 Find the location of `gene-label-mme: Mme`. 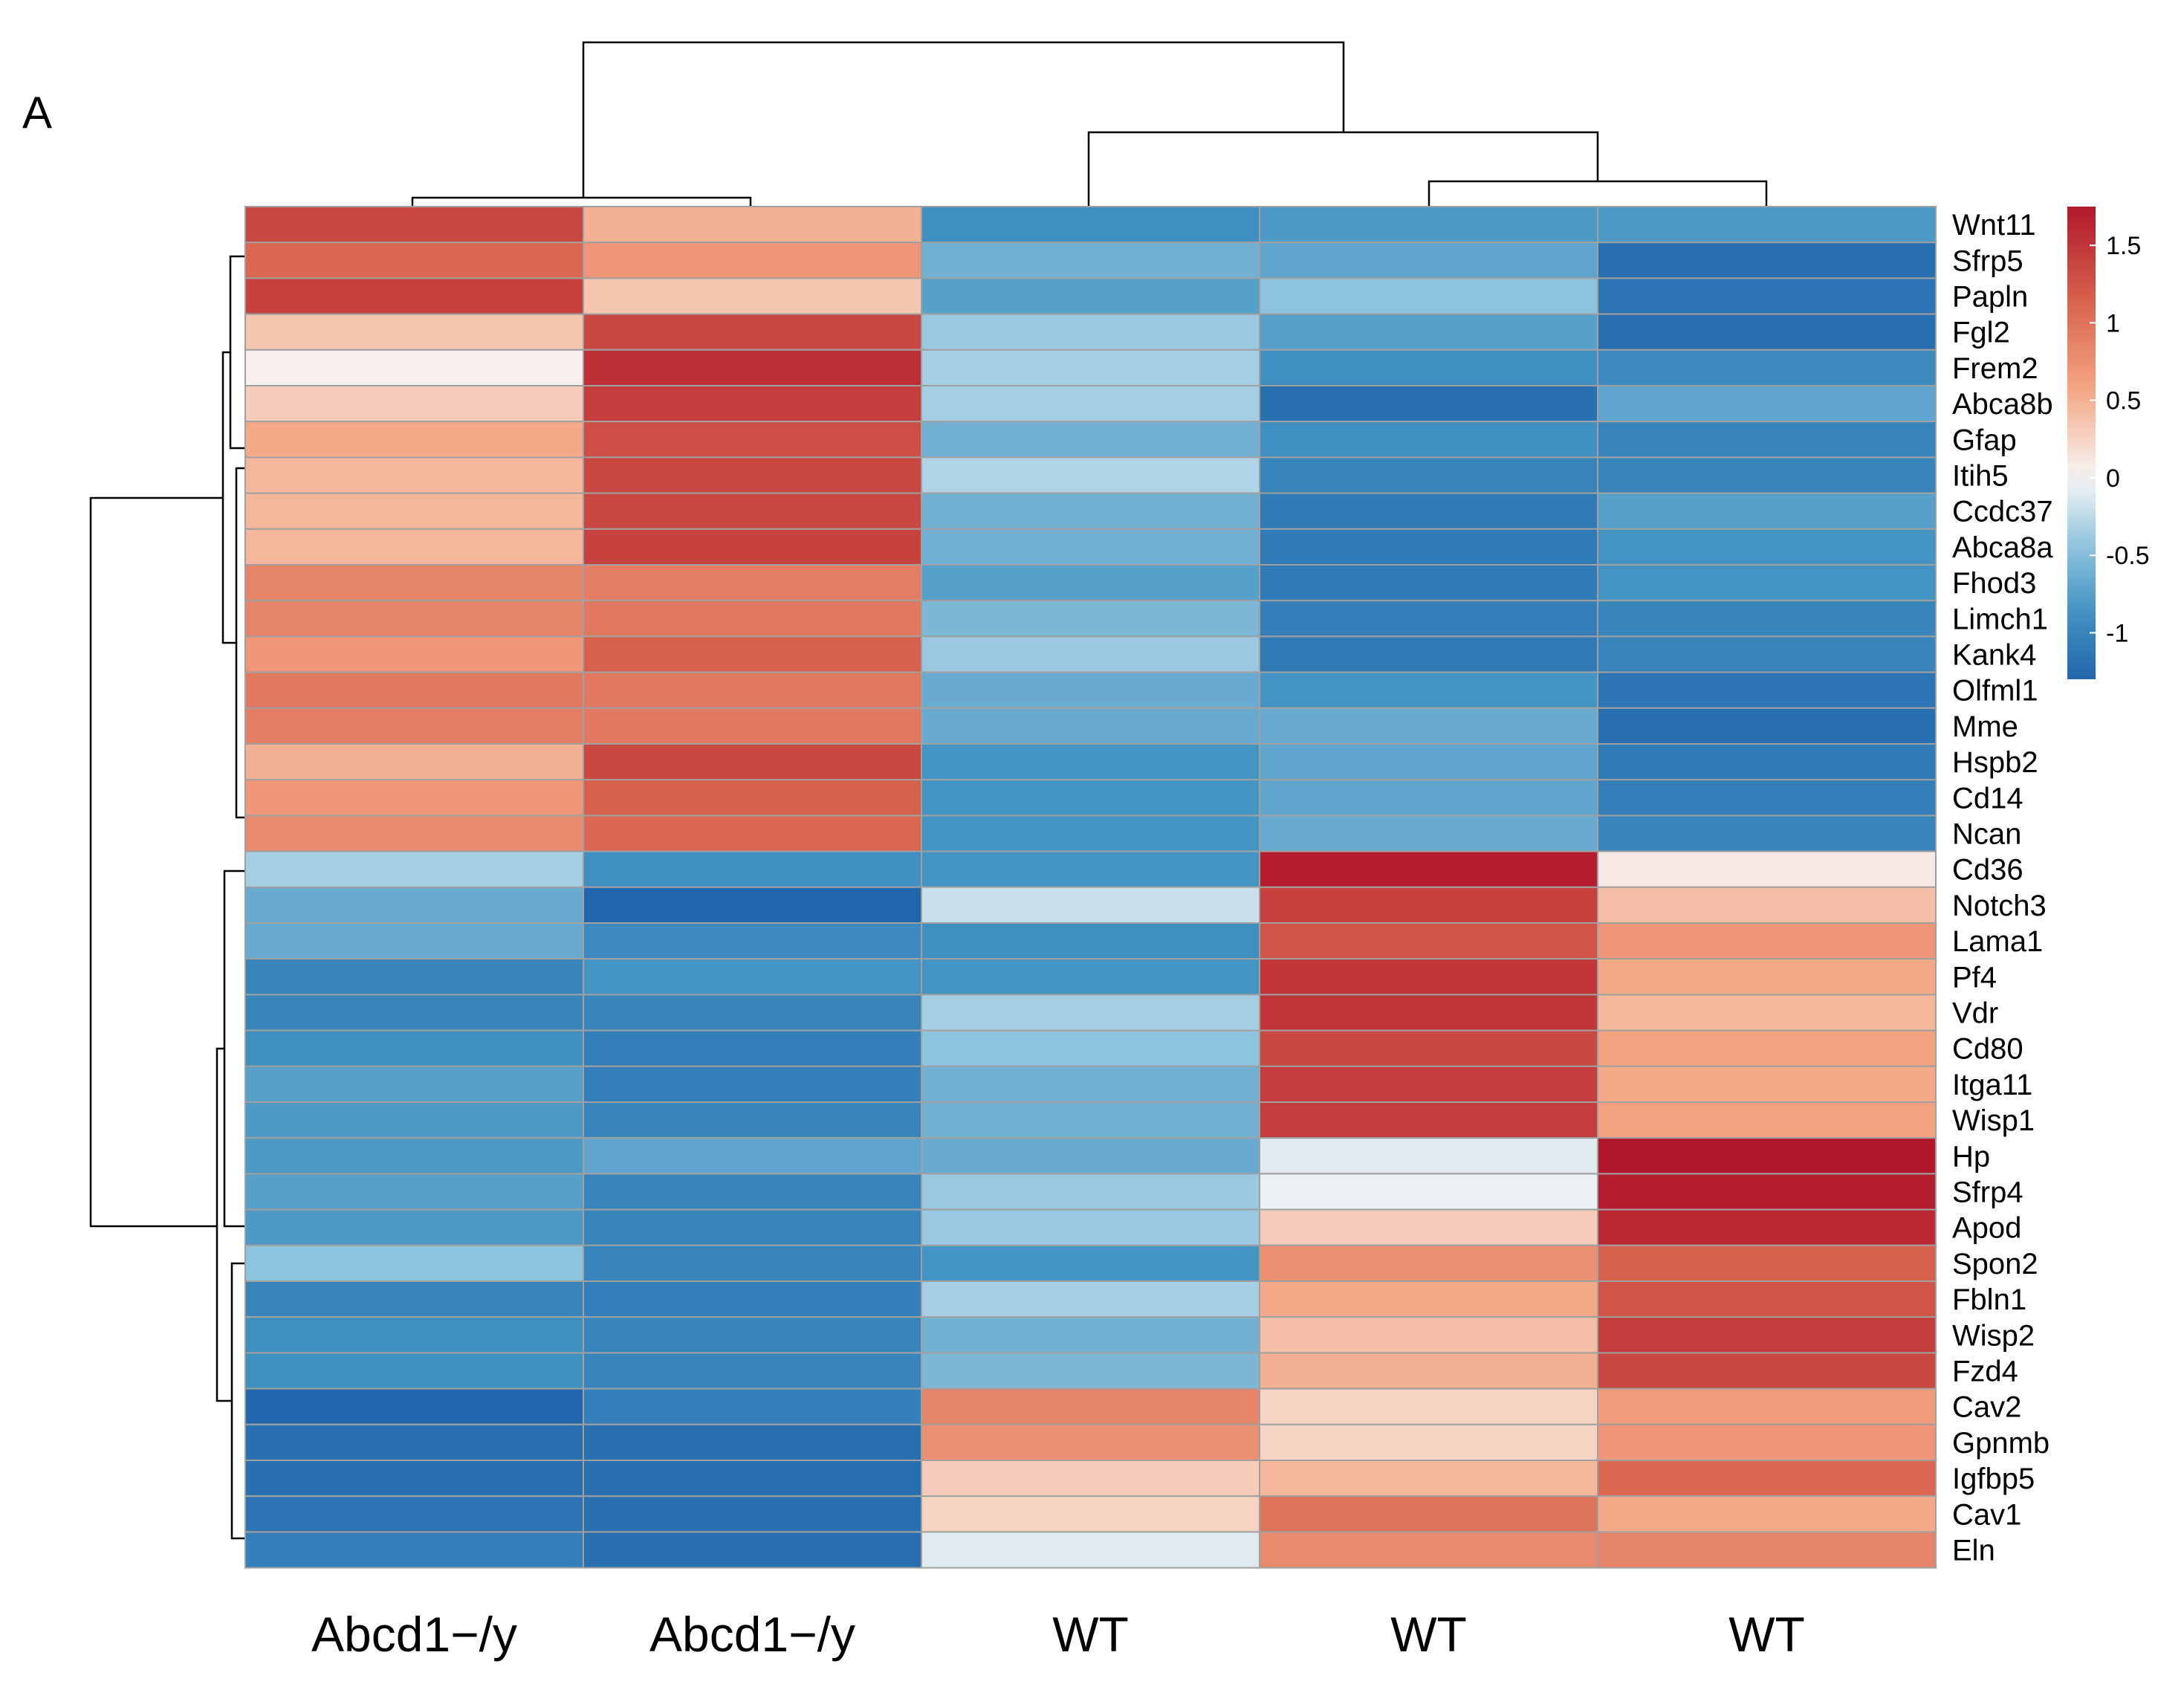

gene-label-mme: Mme is located at coordinates (1985, 727).